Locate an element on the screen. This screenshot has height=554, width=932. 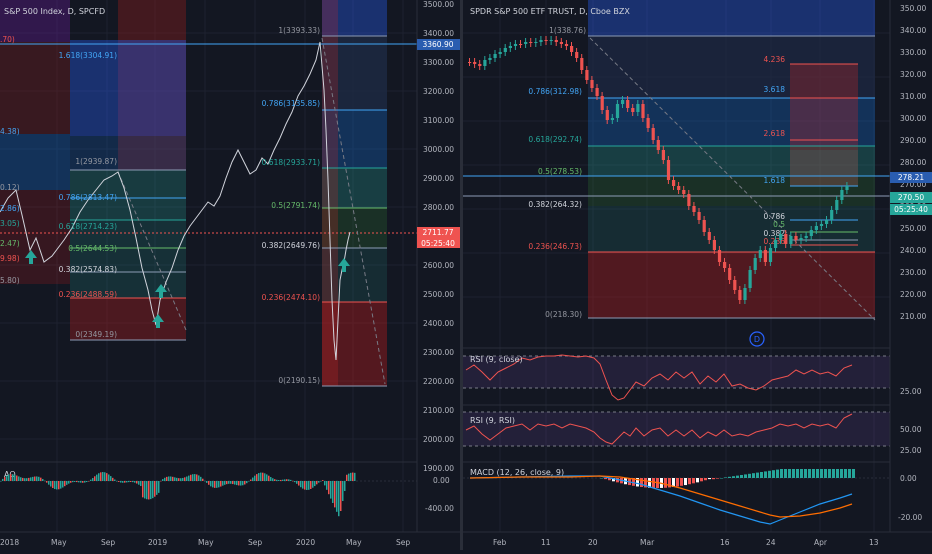
fib-label: 0.382(2574.83) is located at coordinates (88, 269).